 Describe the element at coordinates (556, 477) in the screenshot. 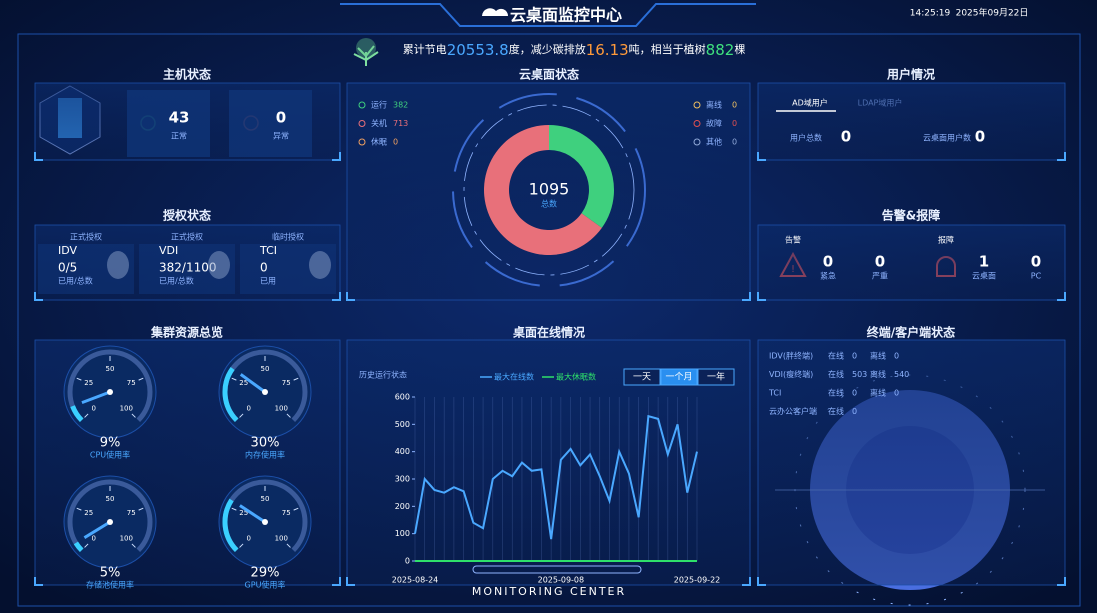

I see `line-series` at that location.